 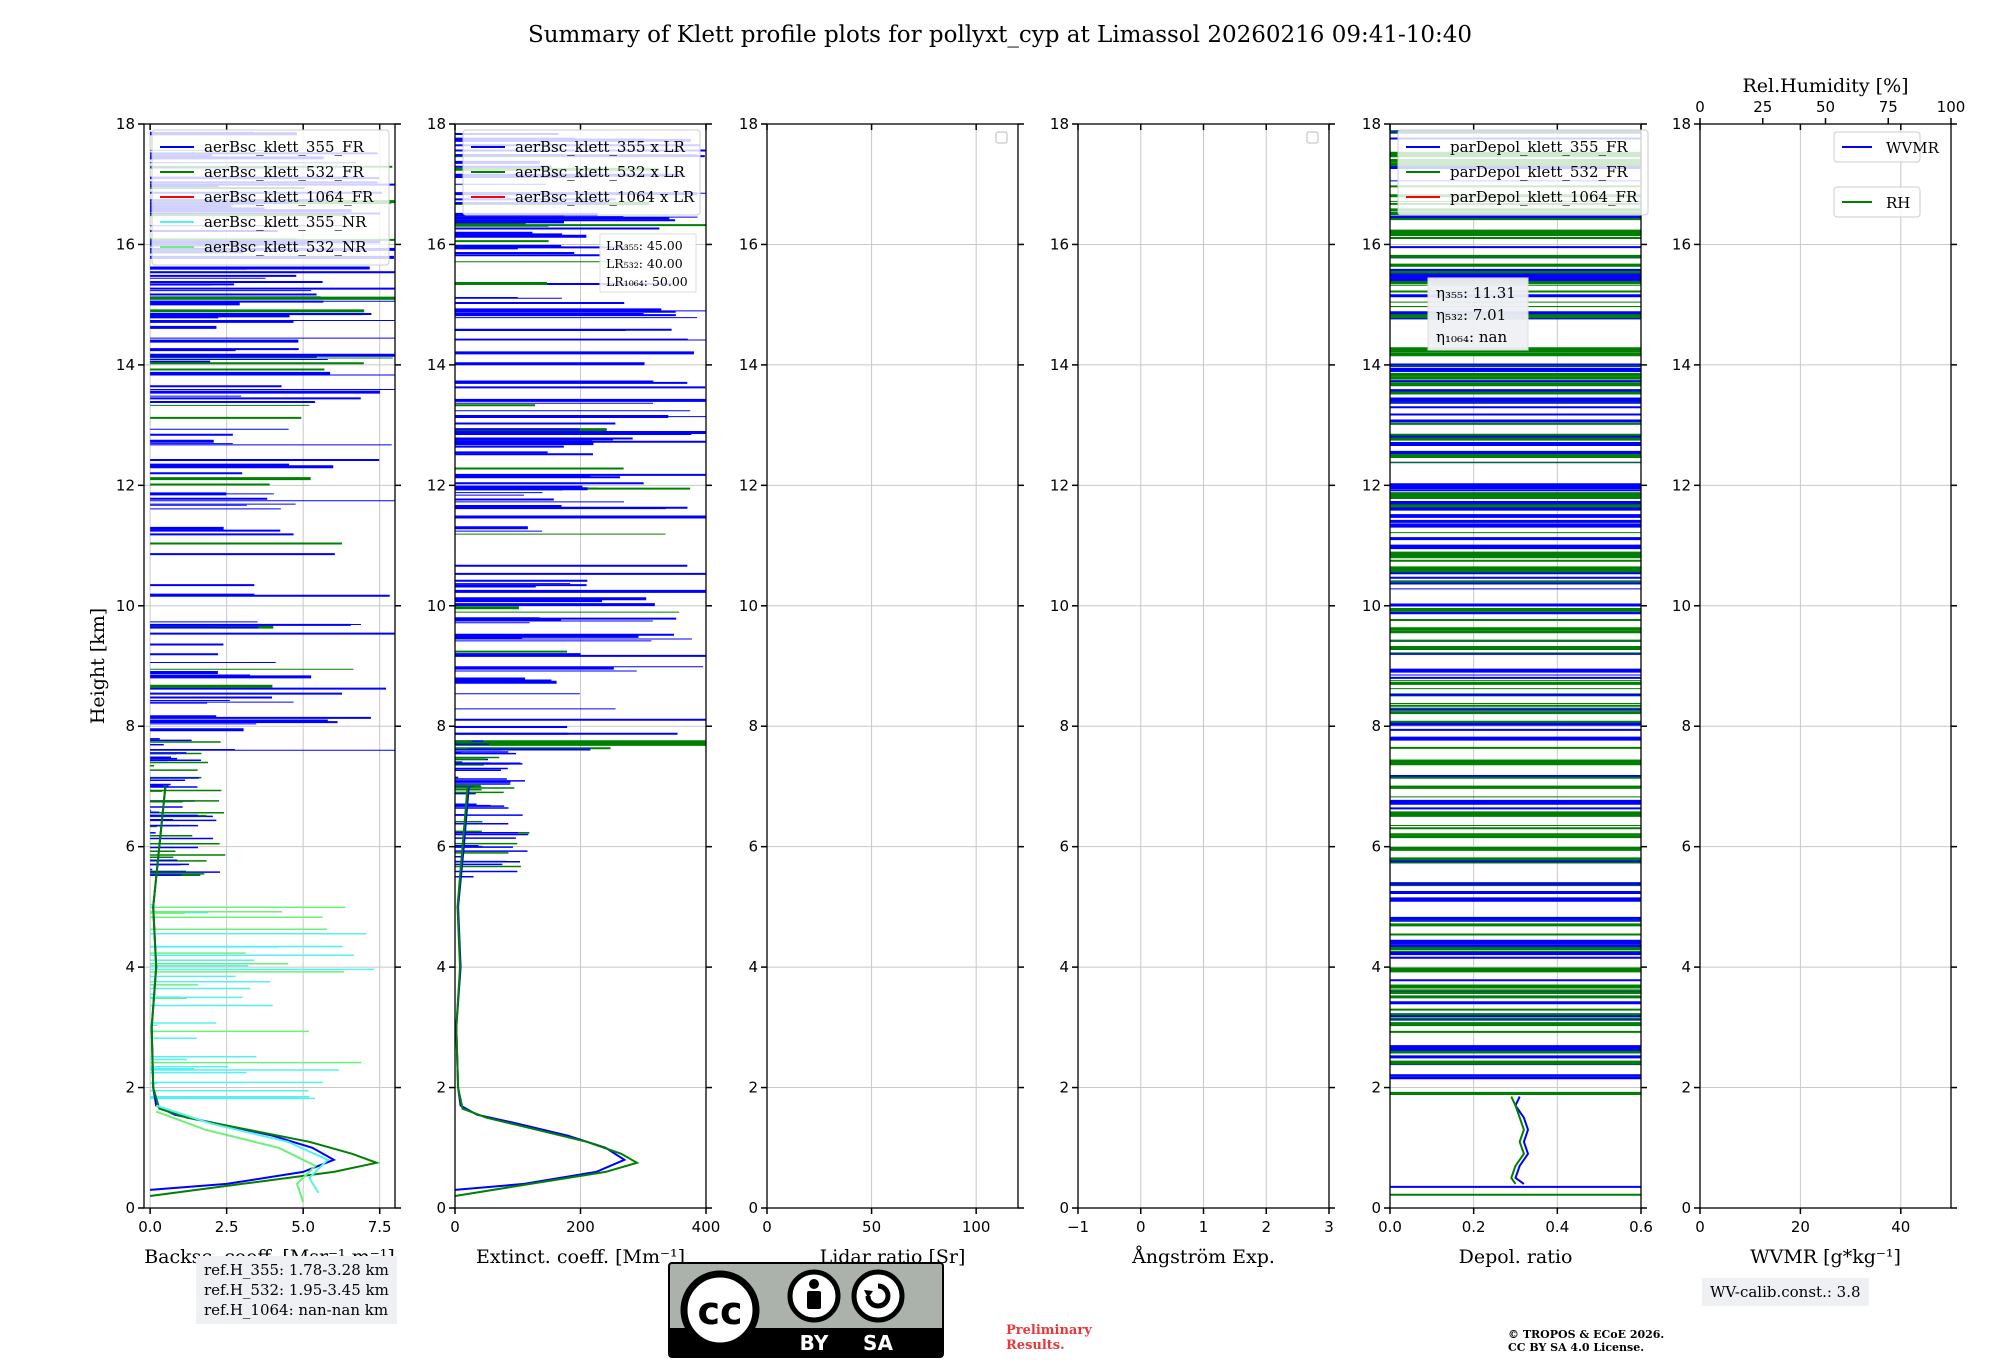 I want to click on x-tick-label-bsc-1: 2.5, so click(x=227, y=1227).